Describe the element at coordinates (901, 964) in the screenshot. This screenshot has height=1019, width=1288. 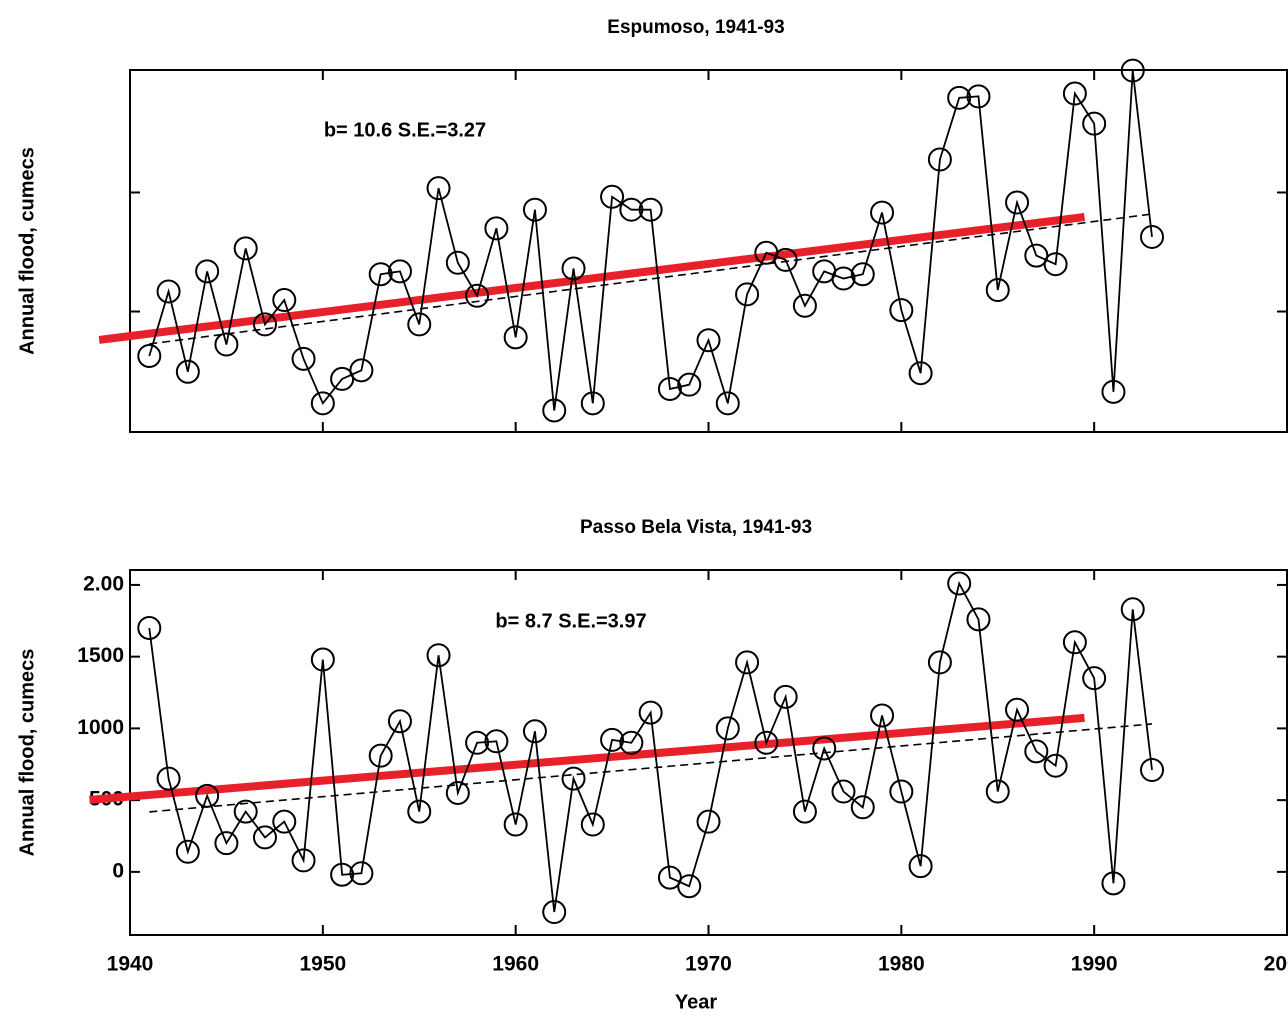
I see `x-tick-label: 1980` at that location.